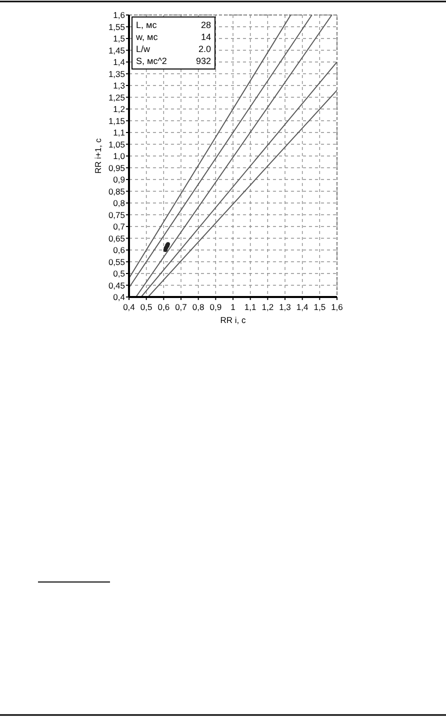  Describe the element at coordinates (117, 167) in the screenshot. I see `y-tick-label: 0,95` at that location.